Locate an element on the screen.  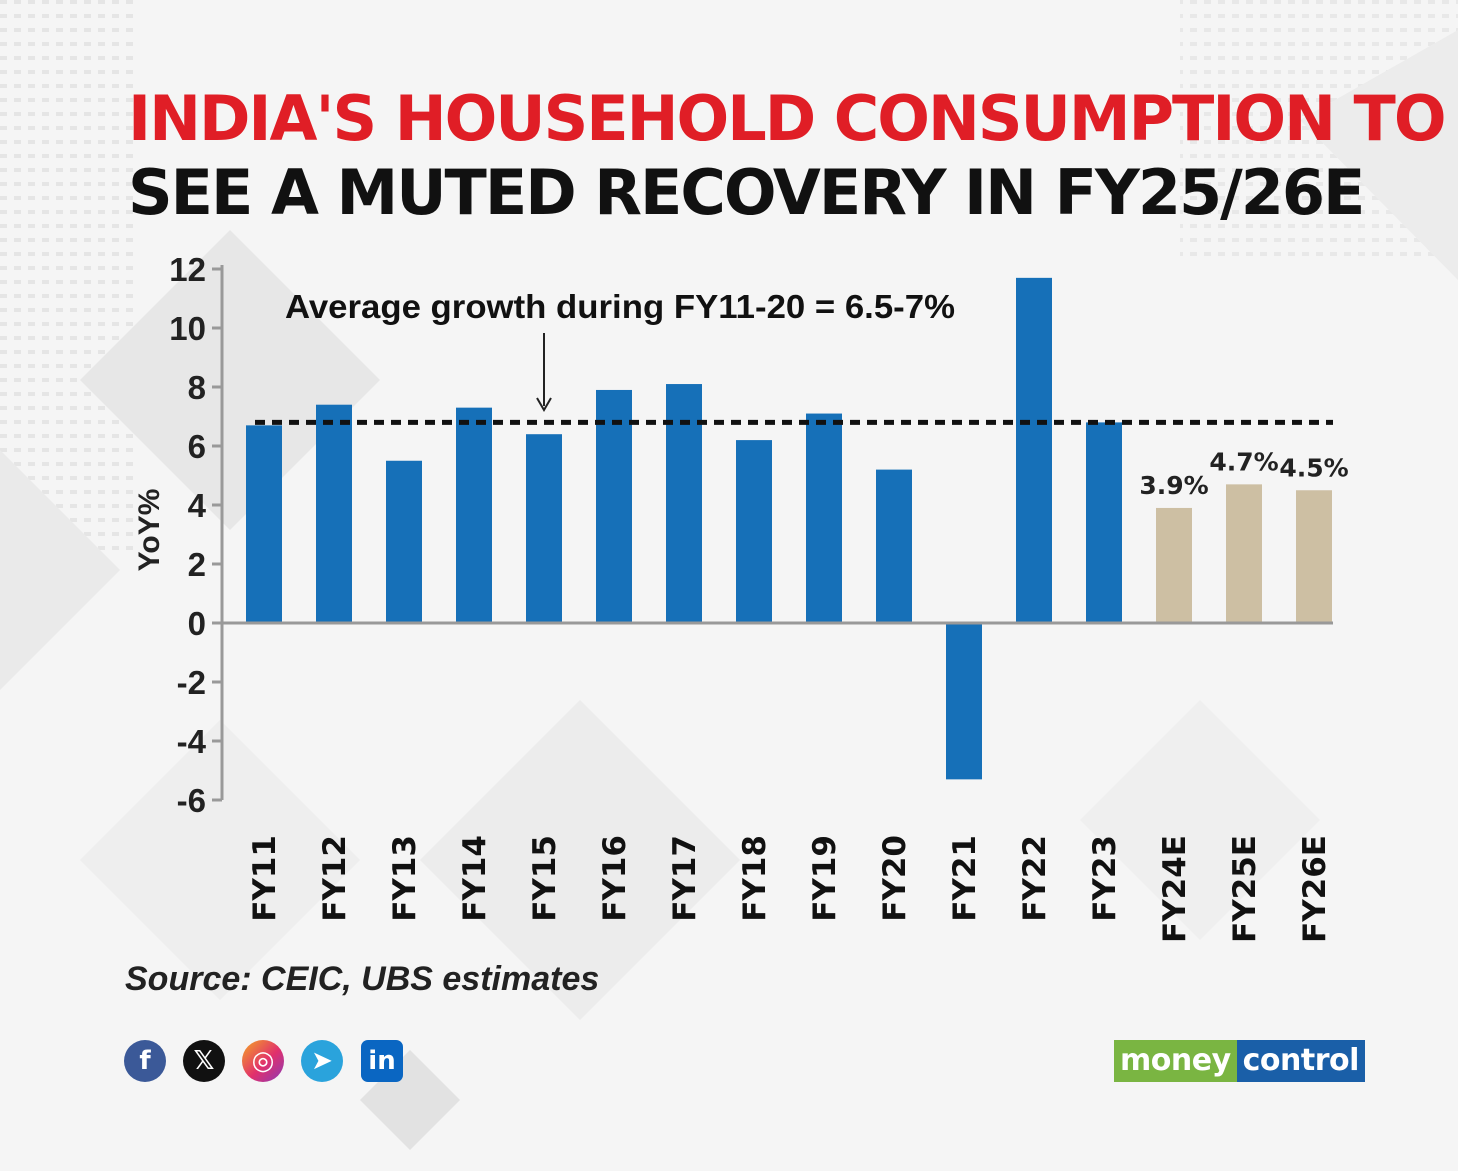
y-tick-label: -2 is located at coordinates (191, 682).